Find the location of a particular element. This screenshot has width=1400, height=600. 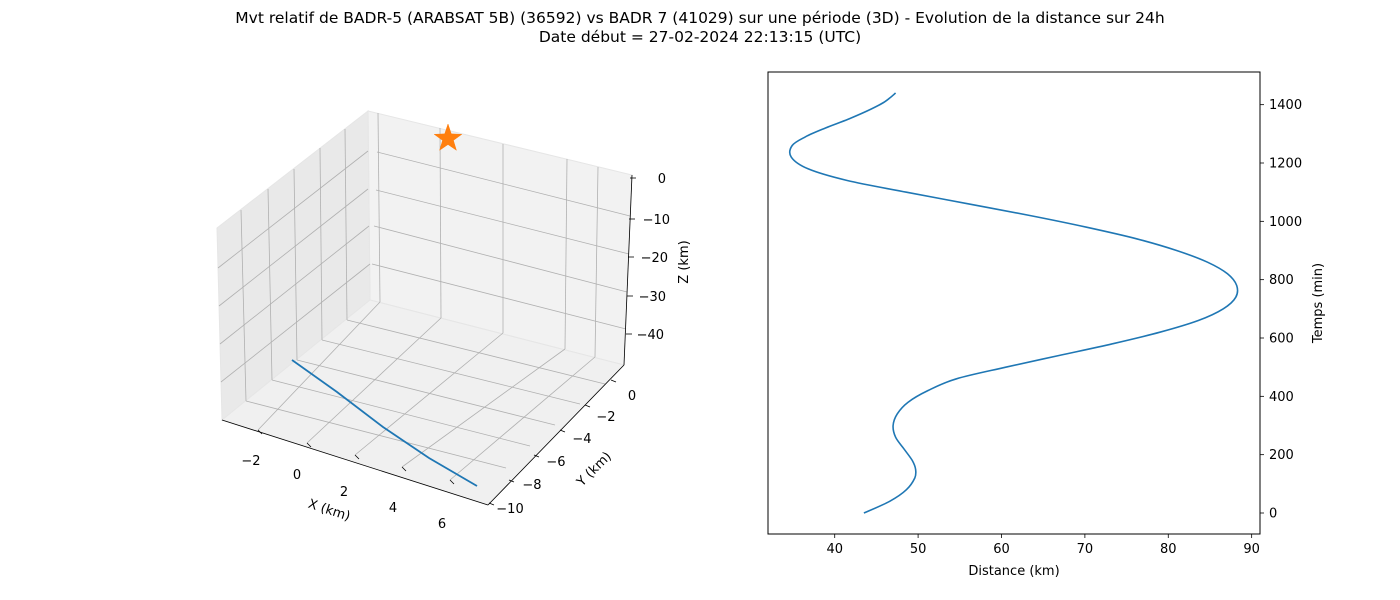

x-tick-label: −2 is located at coordinates (250, 461).